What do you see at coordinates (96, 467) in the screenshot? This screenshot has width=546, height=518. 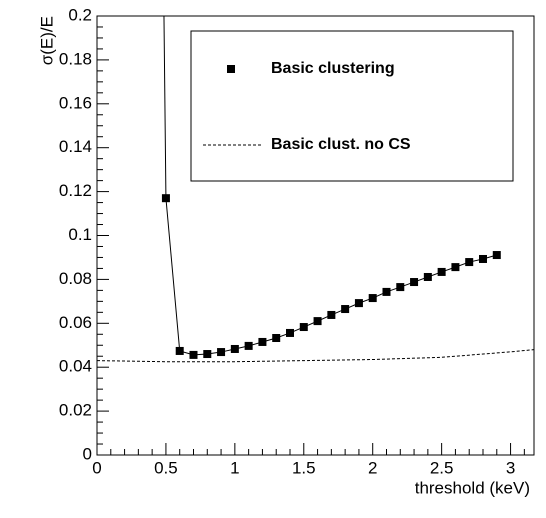 I see `x-tick-label: 0` at bounding box center [96, 467].